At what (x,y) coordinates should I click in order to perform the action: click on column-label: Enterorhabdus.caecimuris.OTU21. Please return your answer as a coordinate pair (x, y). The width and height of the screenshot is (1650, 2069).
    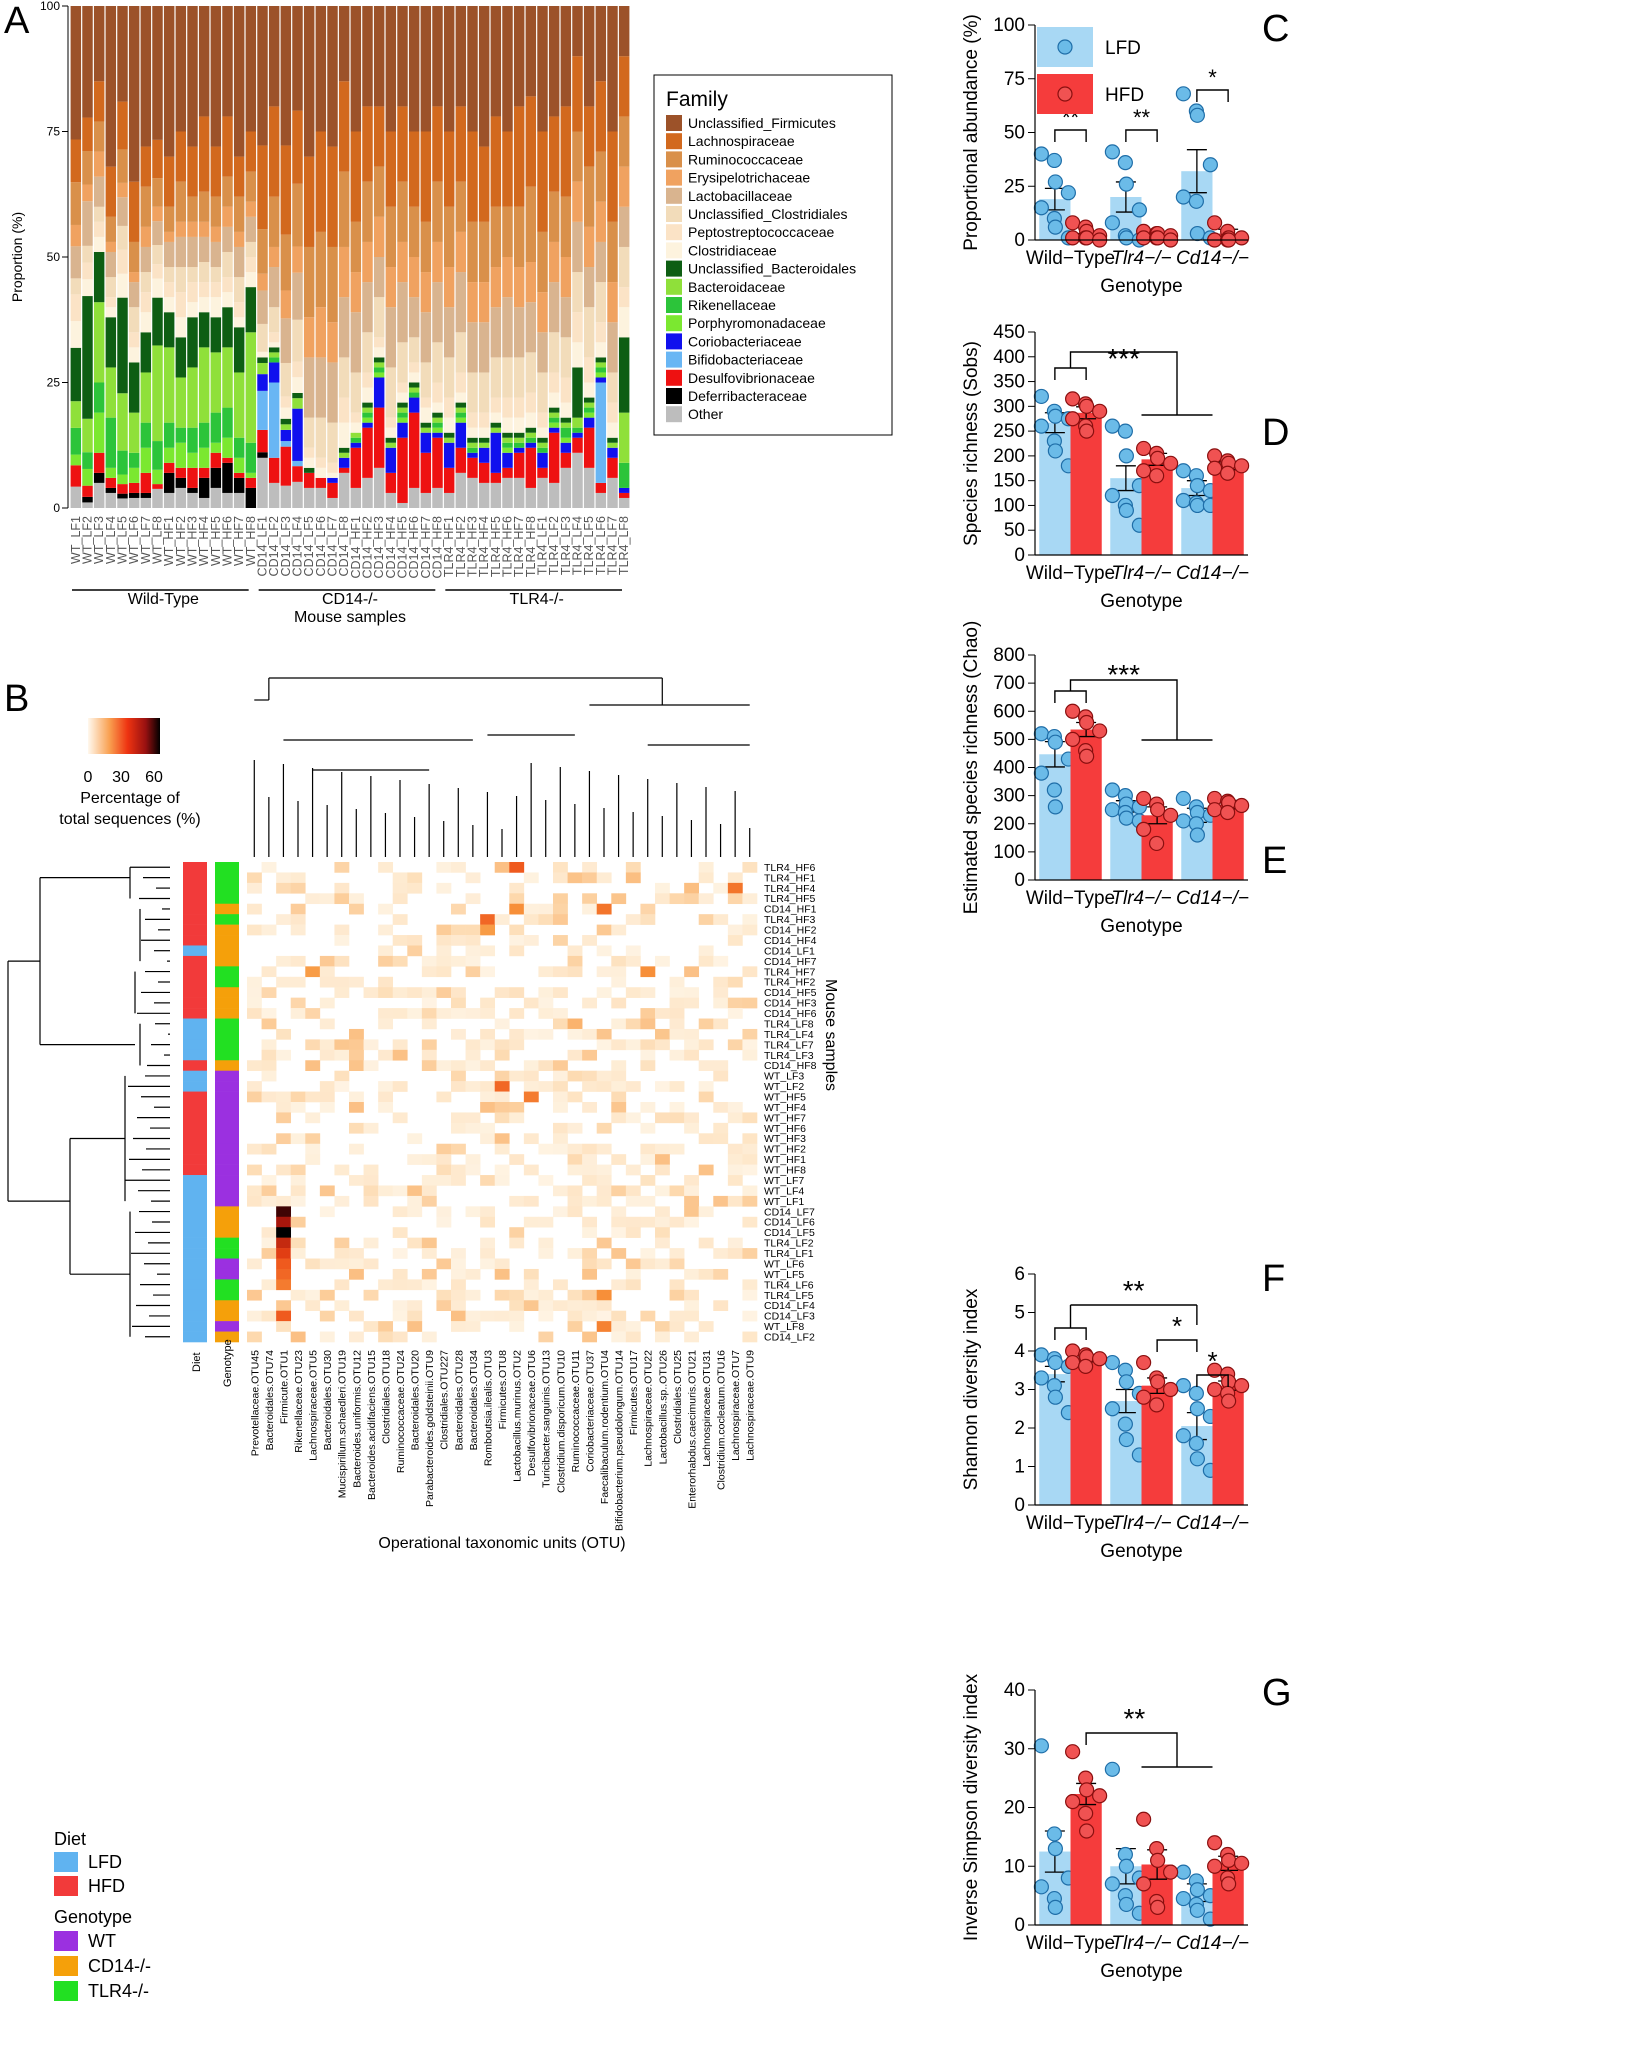
    Looking at the image, I should click on (692, 1429).